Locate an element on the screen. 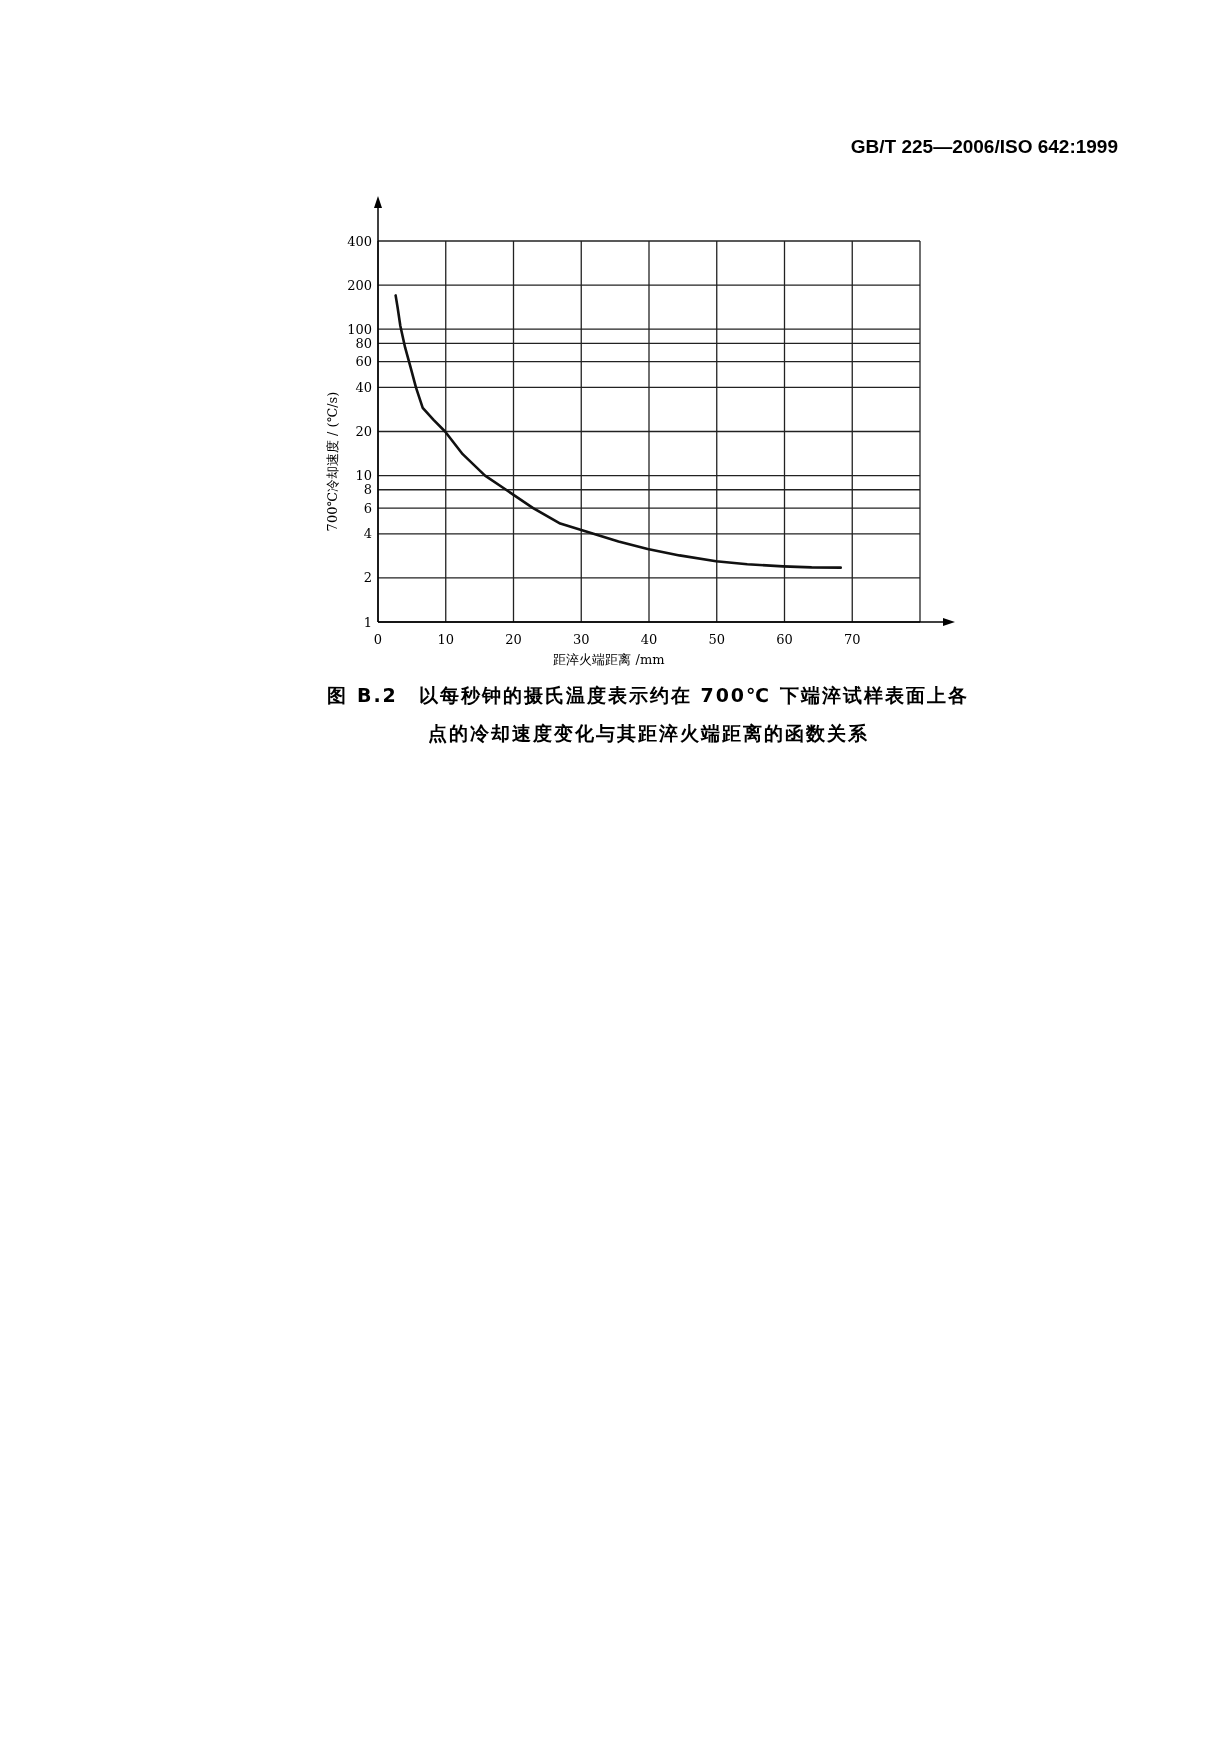 Image resolution: width=1225 pixels, height=1744 pixels. line-series is located at coordinates (618, 431).